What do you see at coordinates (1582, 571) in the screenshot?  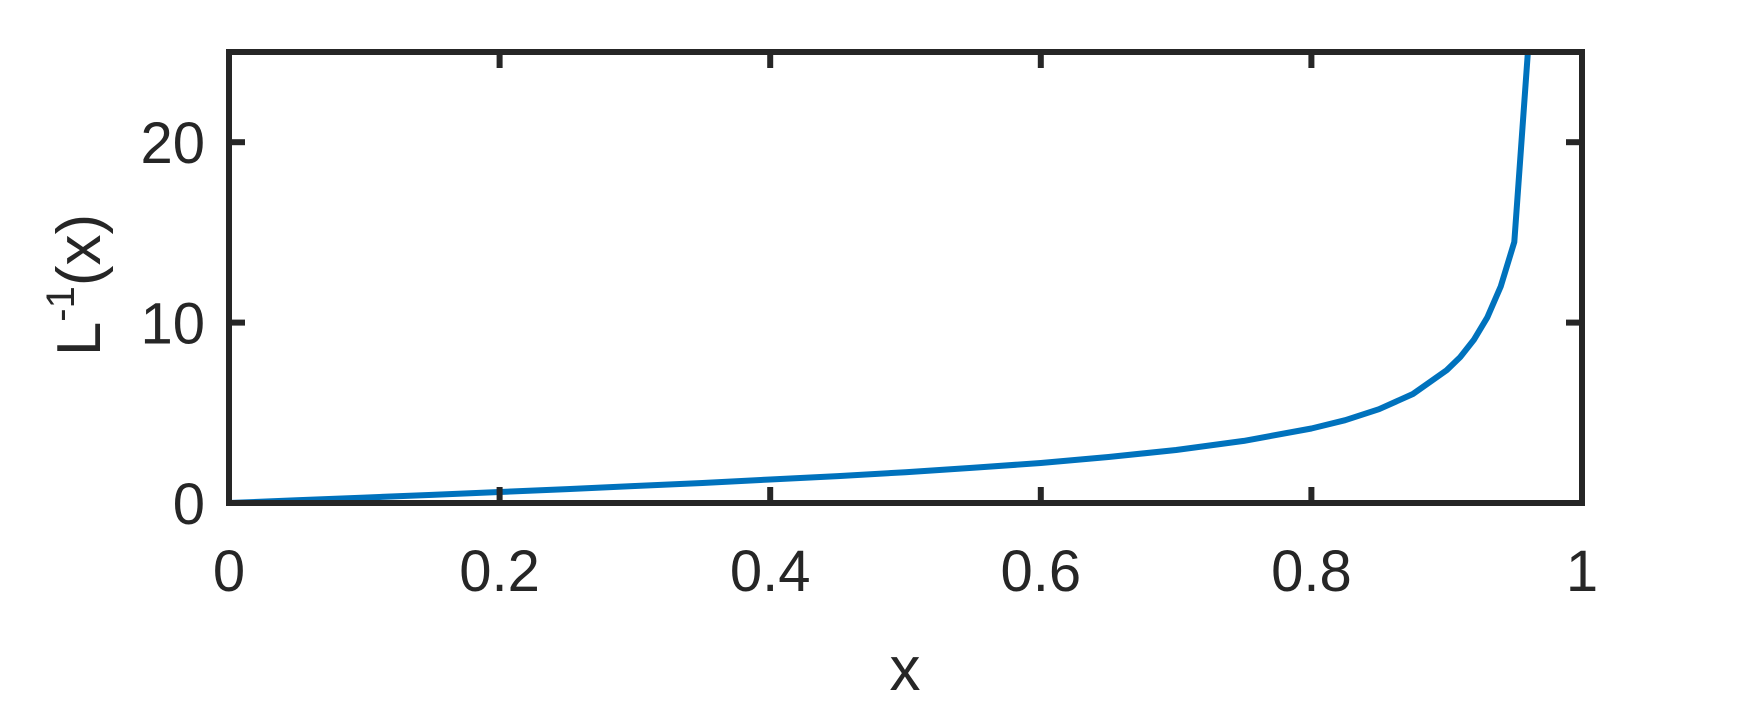 I see `x-tick-label: 1` at bounding box center [1582, 571].